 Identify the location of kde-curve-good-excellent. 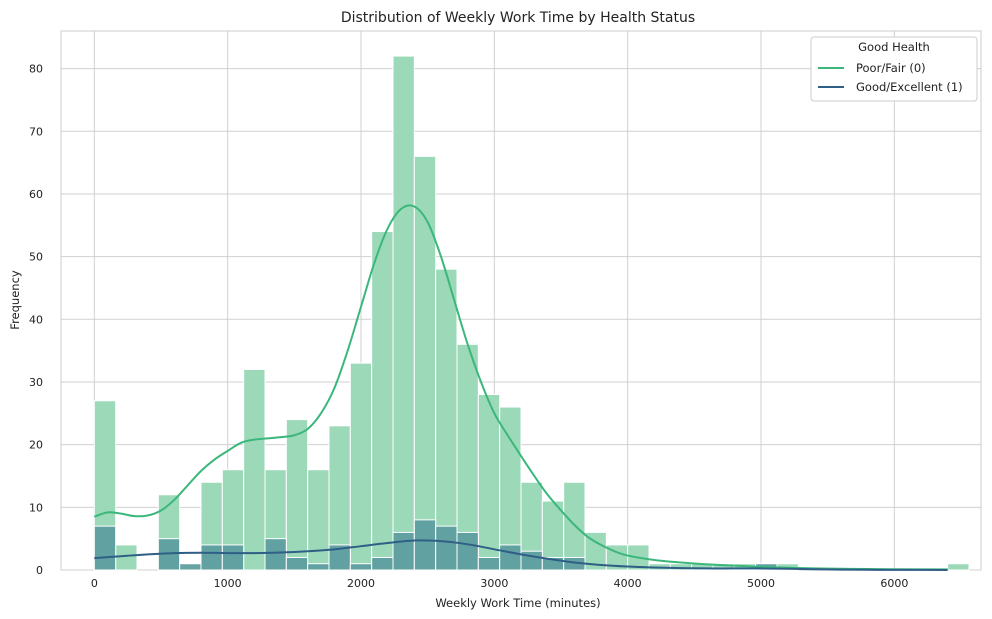
(521, 555).